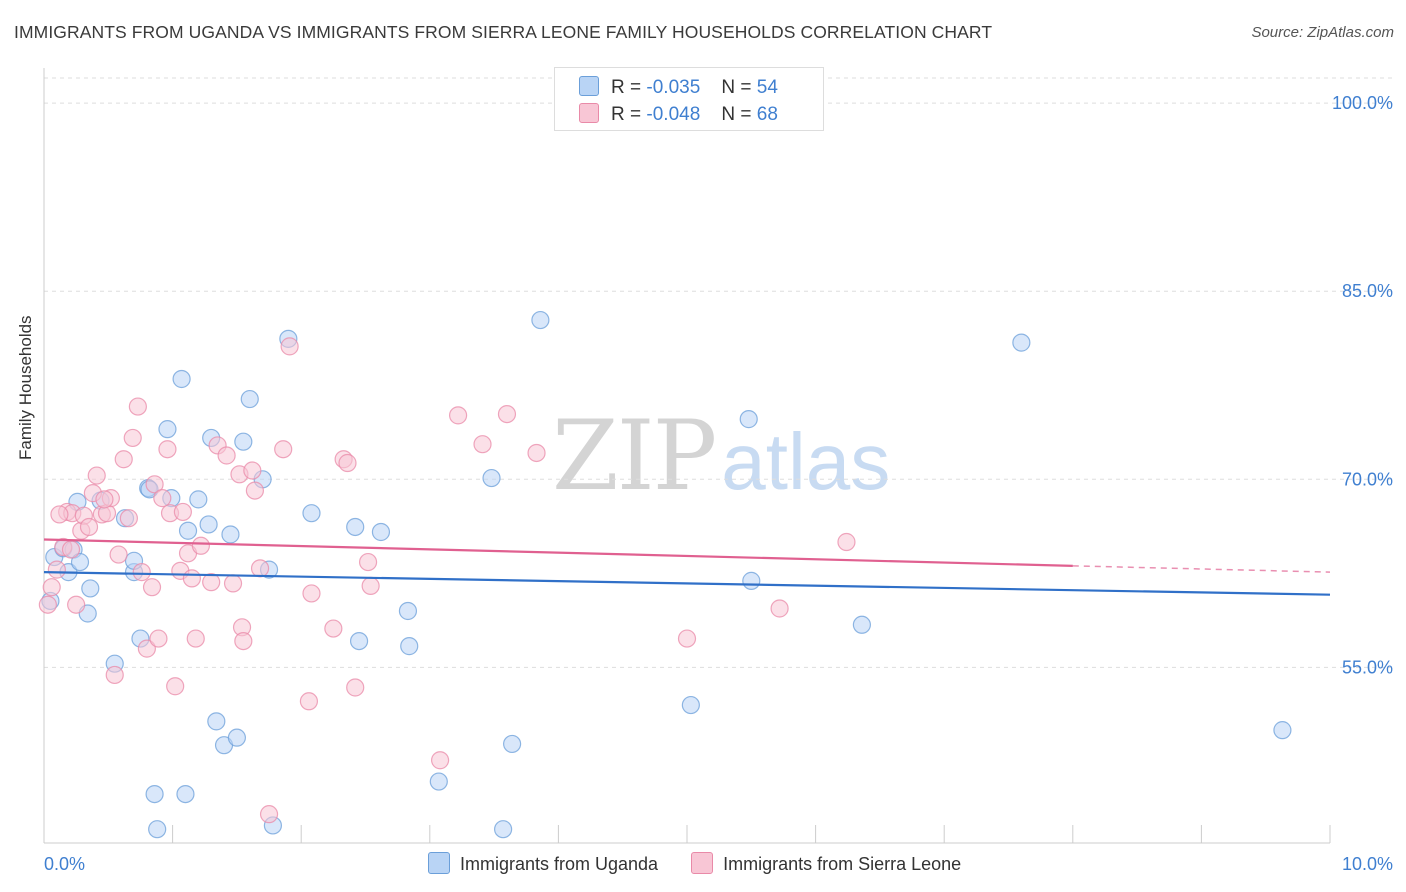 Image resolution: width=1406 pixels, height=892 pixels. What do you see at coordinates (558, 552) in the screenshot?
I see `sierra-trend-line` at bounding box center [558, 552].